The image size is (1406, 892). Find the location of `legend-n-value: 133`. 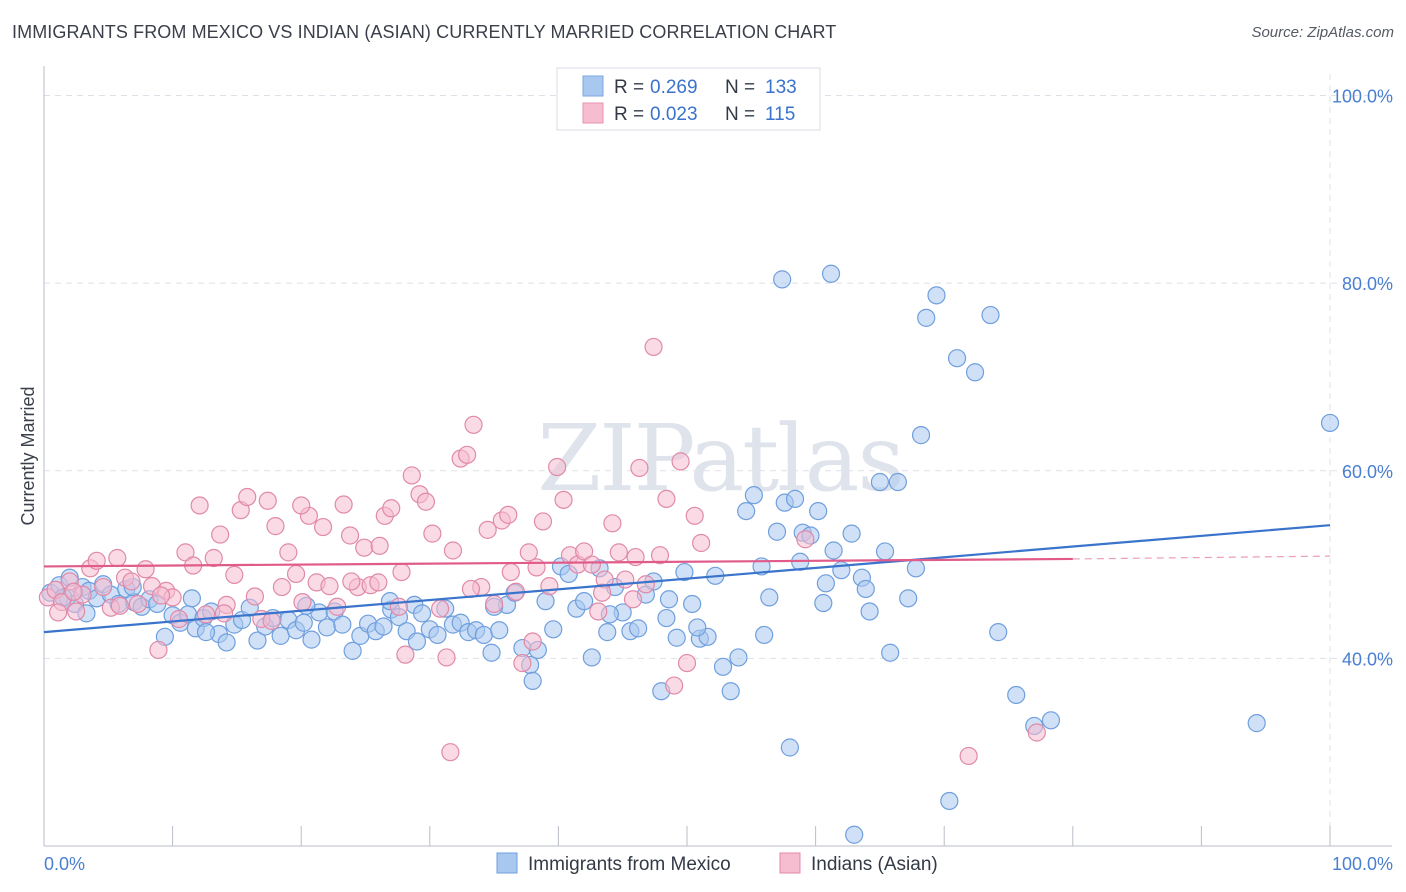

legend-n-value: 133 is located at coordinates (781, 87).